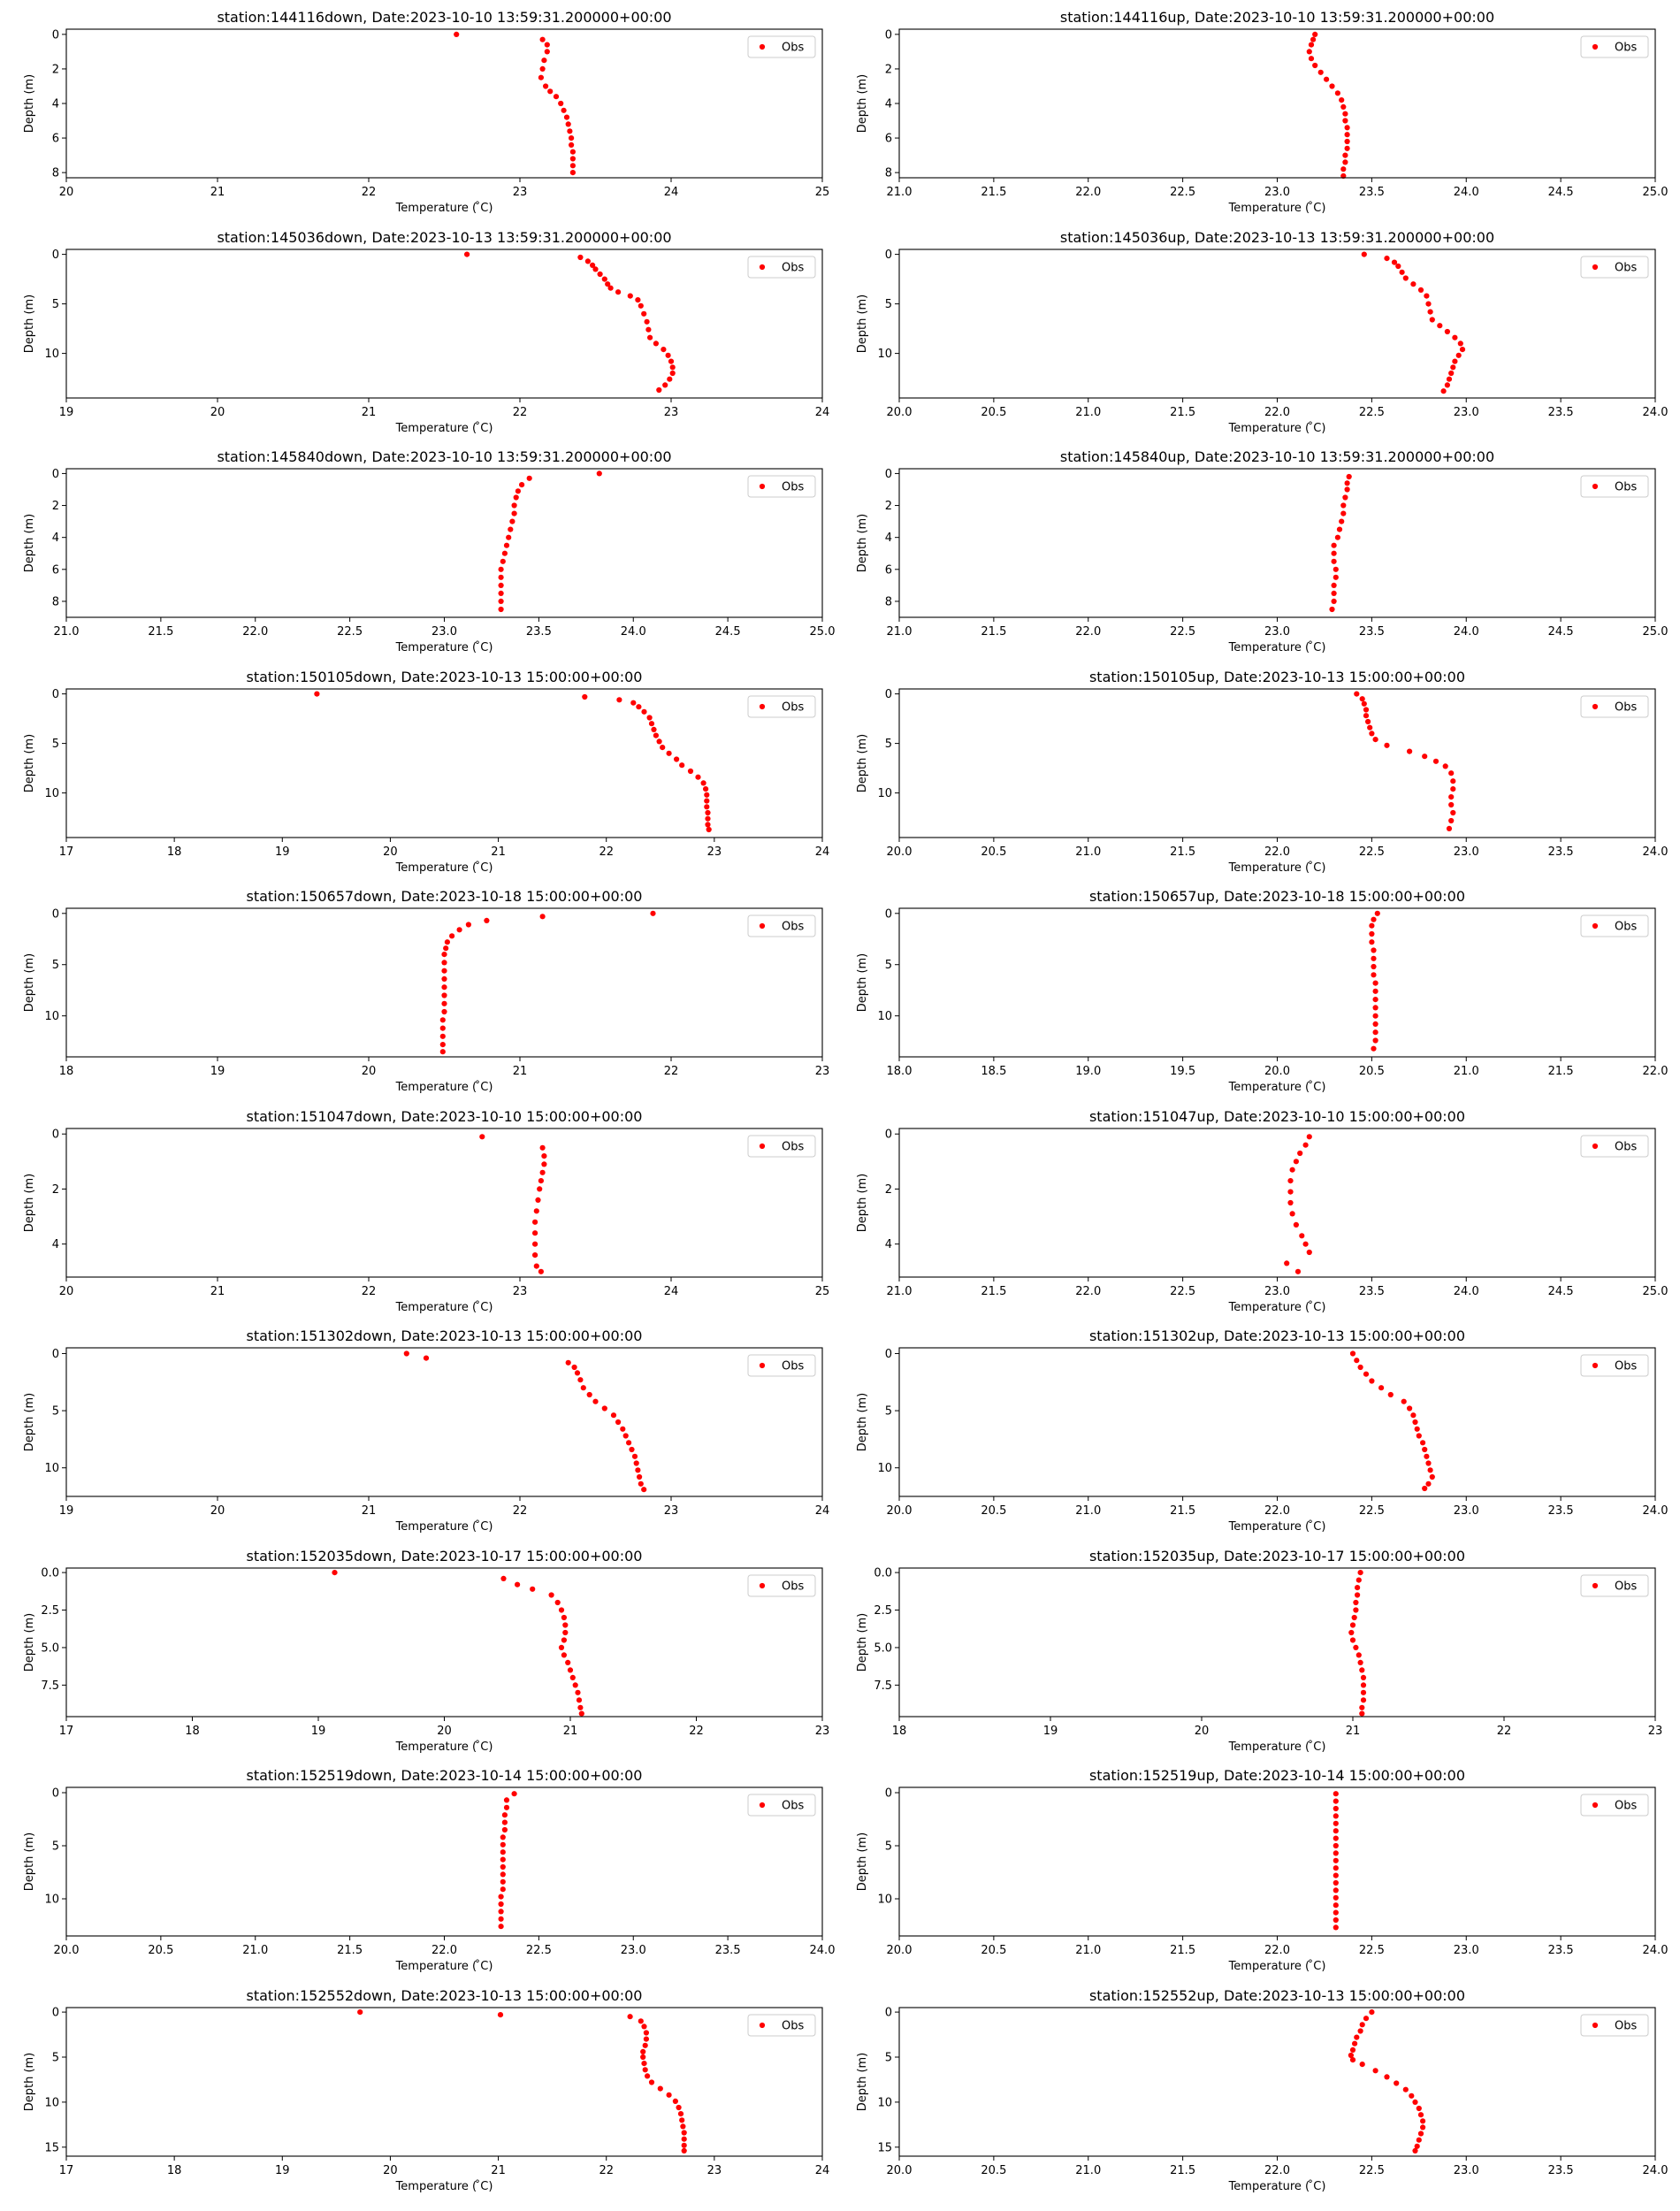 The image size is (1680, 2211). What do you see at coordinates (671, 1291) in the screenshot?
I see `x-tick-label: 24` at bounding box center [671, 1291].